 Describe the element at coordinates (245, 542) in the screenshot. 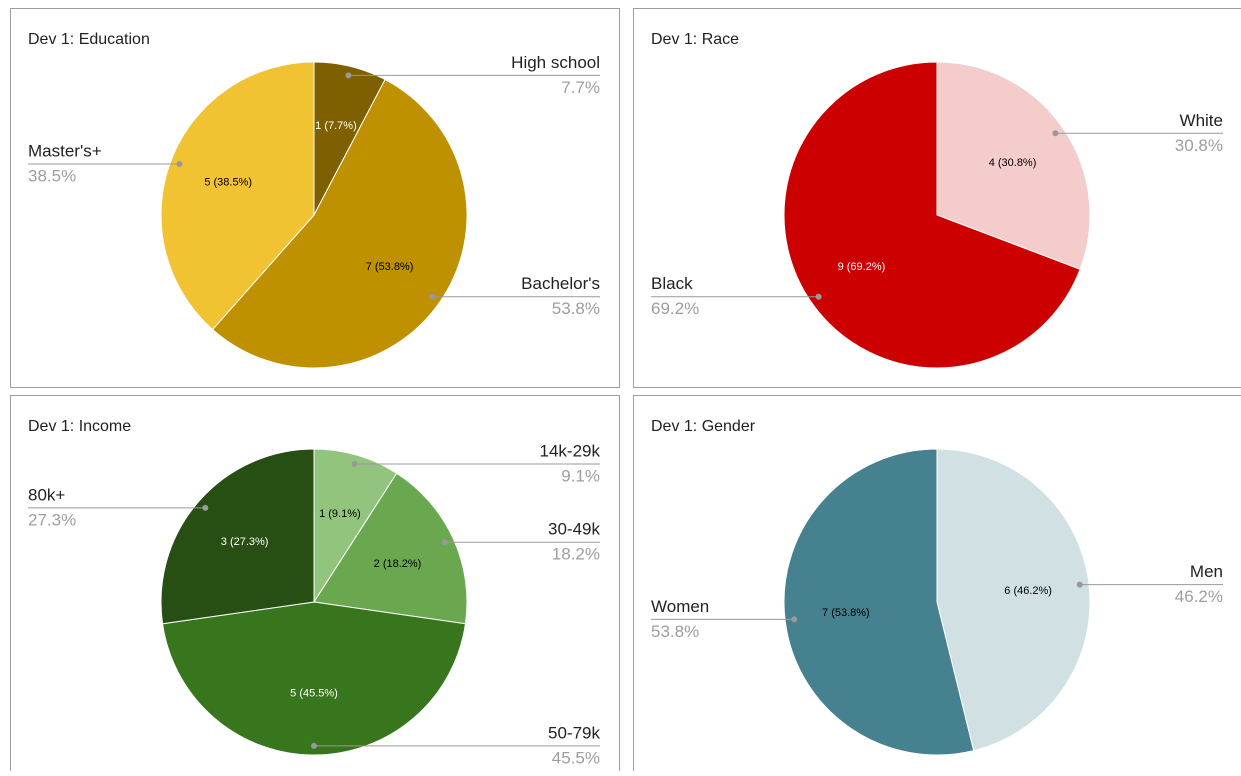

I see `slice-label: 3 (27.3%)` at that location.